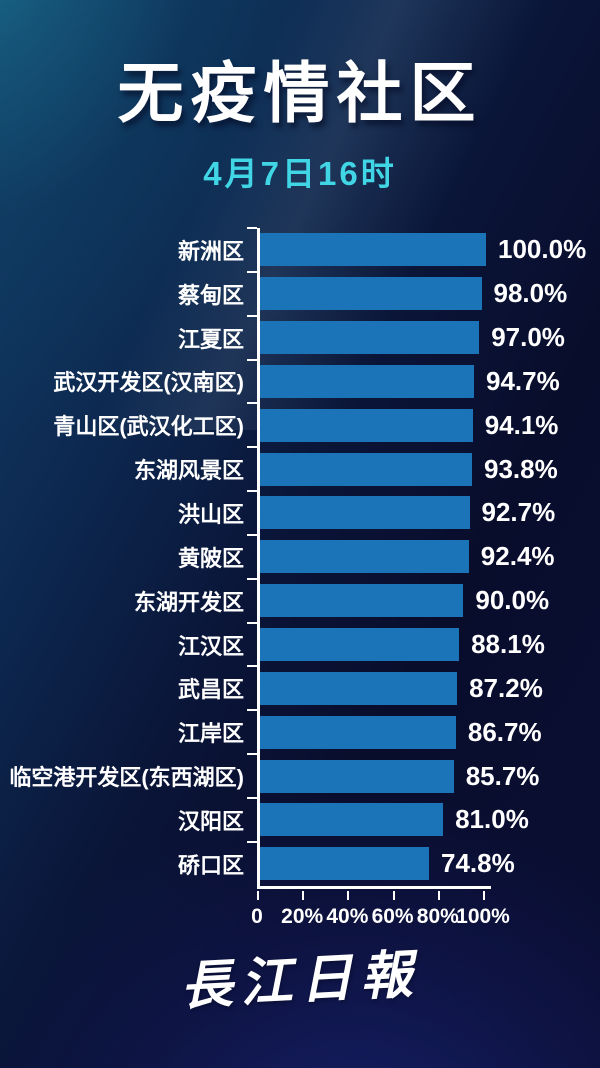 The image size is (600, 1068). Describe the element at coordinates (210, 339) in the screenshot. I see `district-label: 江夏区` at that location.